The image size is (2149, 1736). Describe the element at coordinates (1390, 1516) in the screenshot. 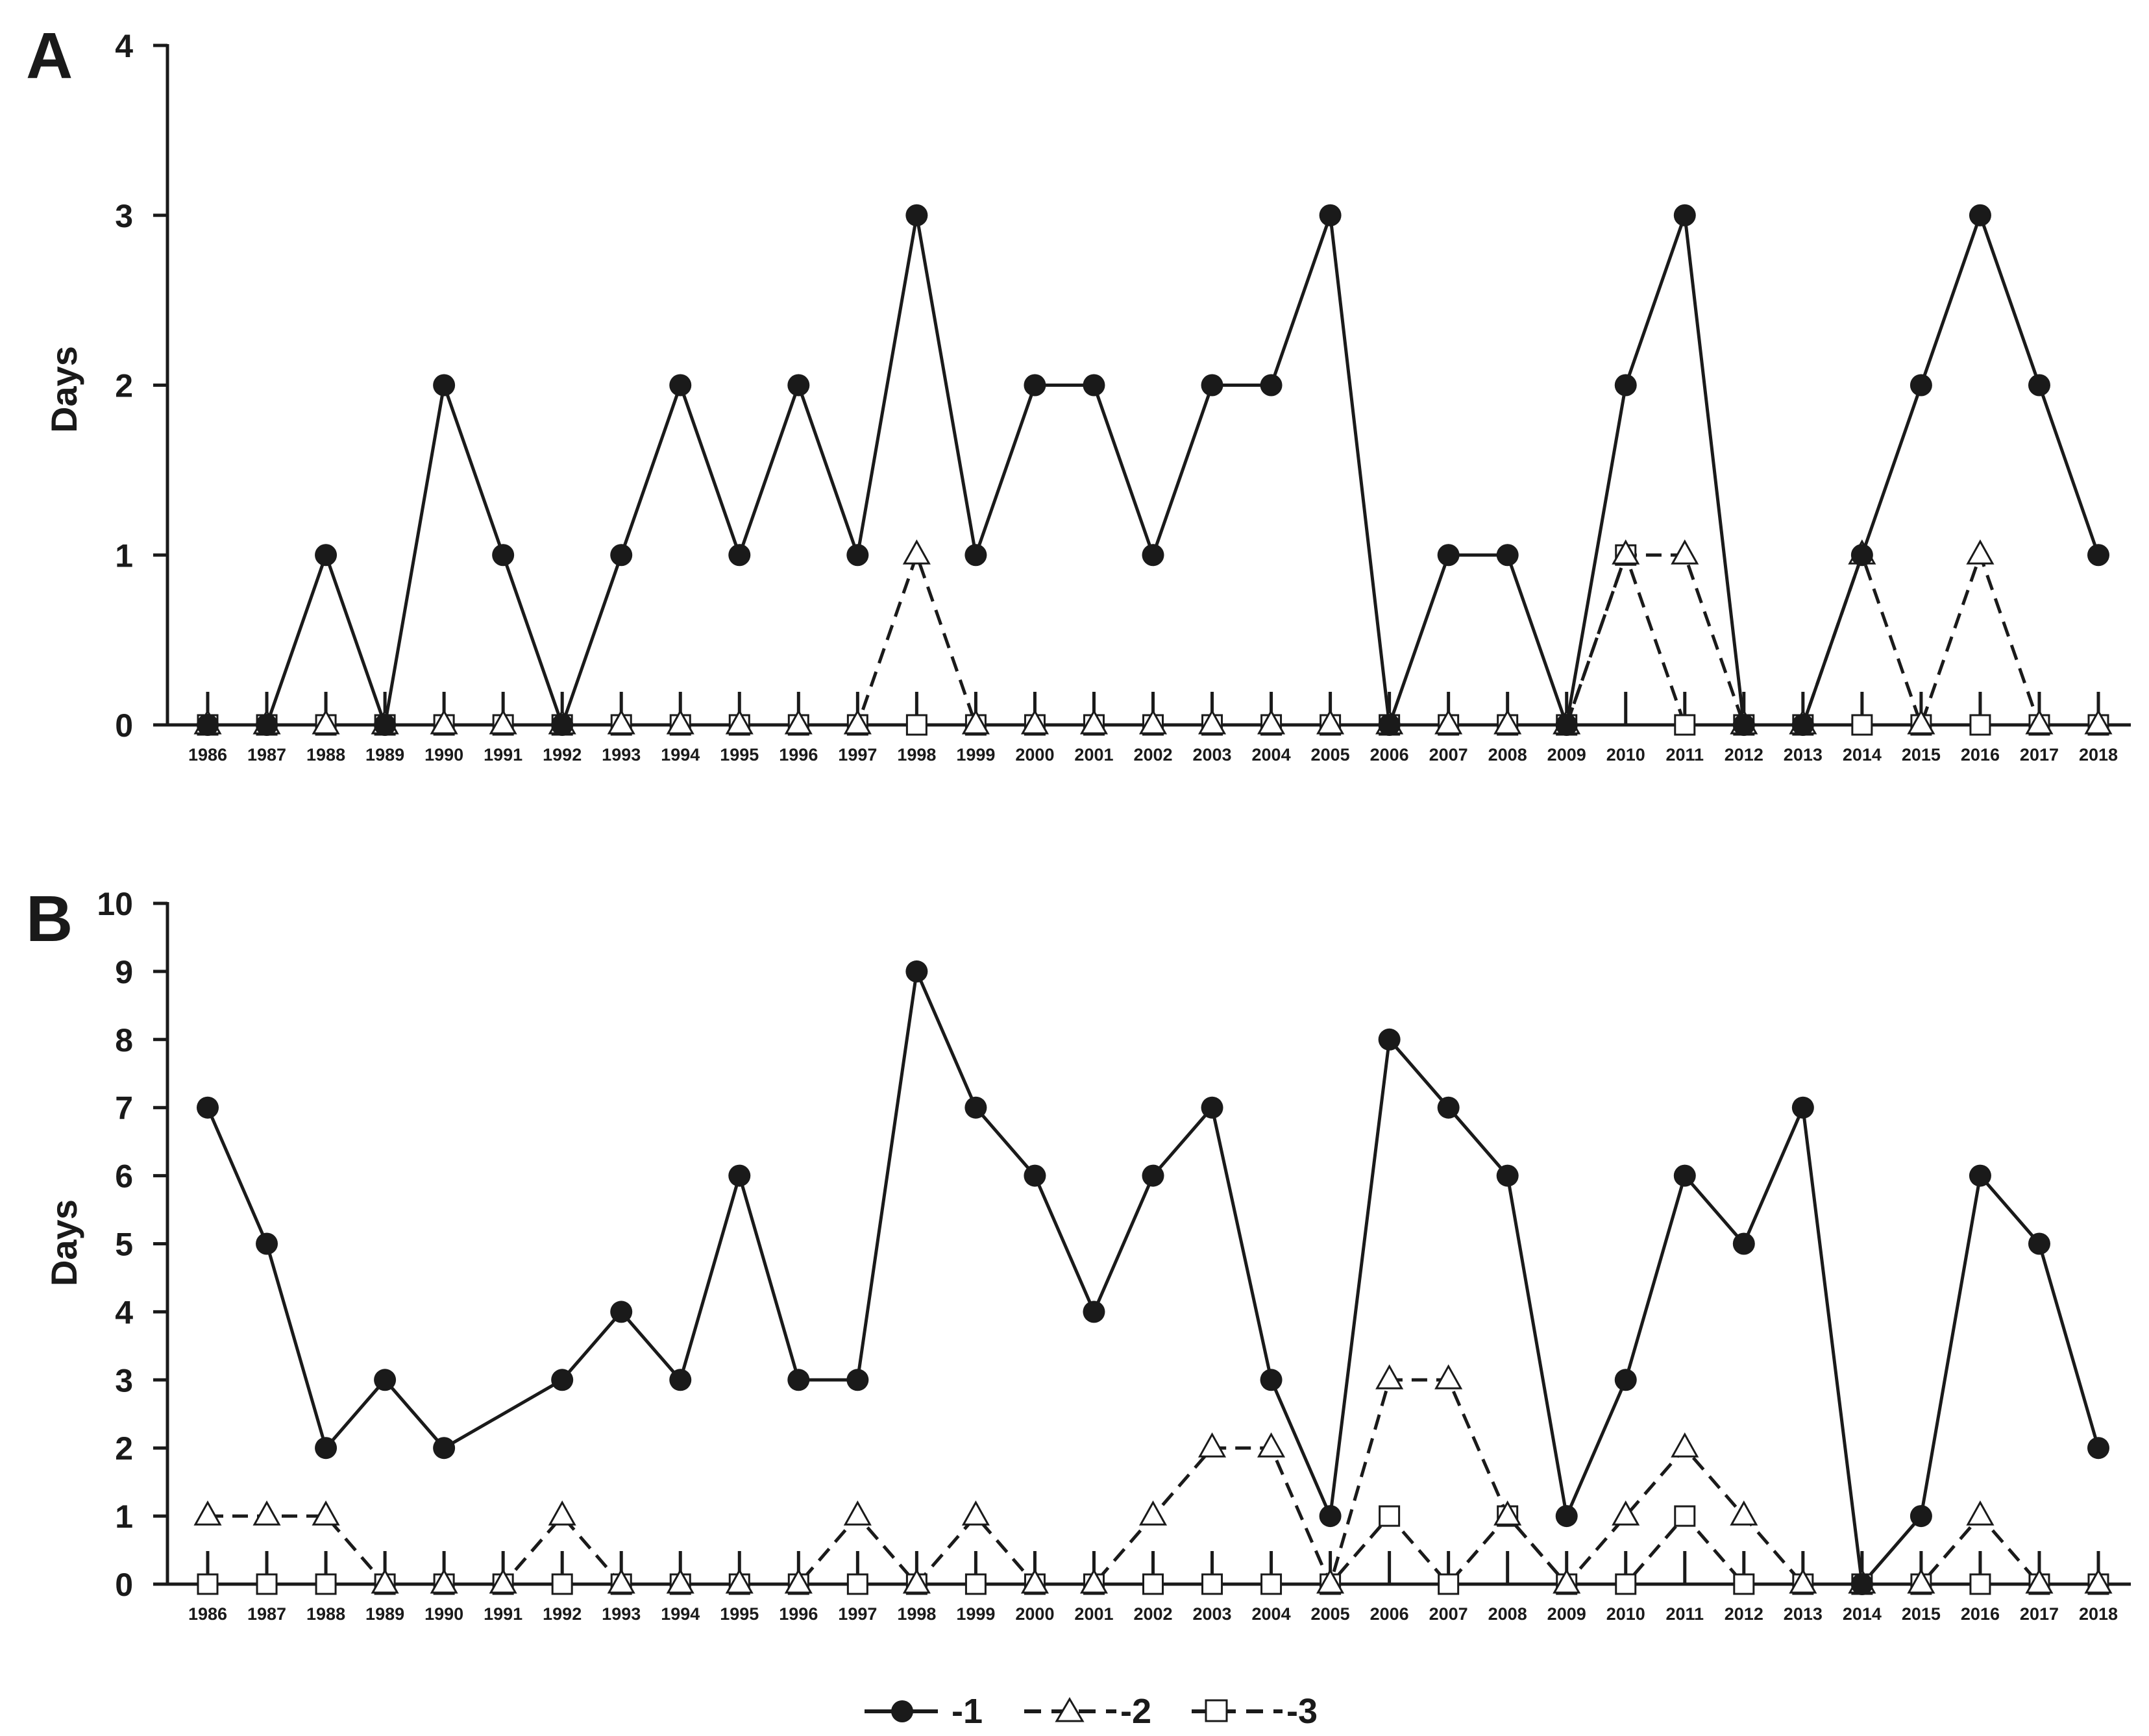

I see `panel-b-series-3-point-2006` at that location.